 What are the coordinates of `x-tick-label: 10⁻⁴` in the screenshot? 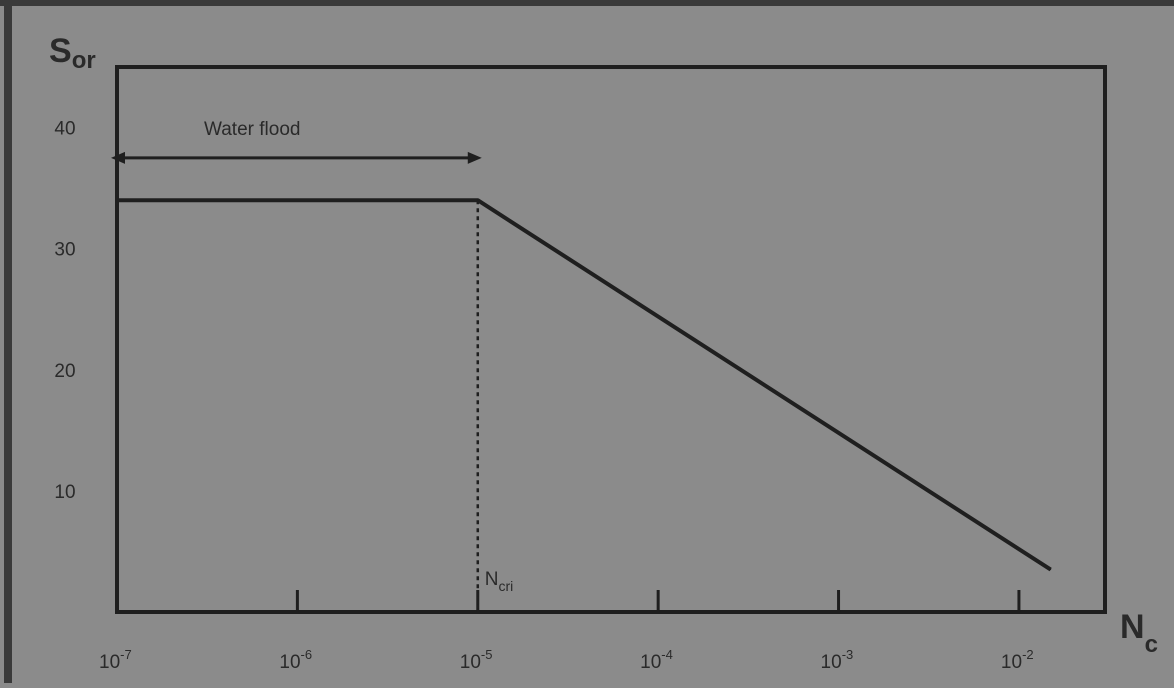 It's located at (656, 660).